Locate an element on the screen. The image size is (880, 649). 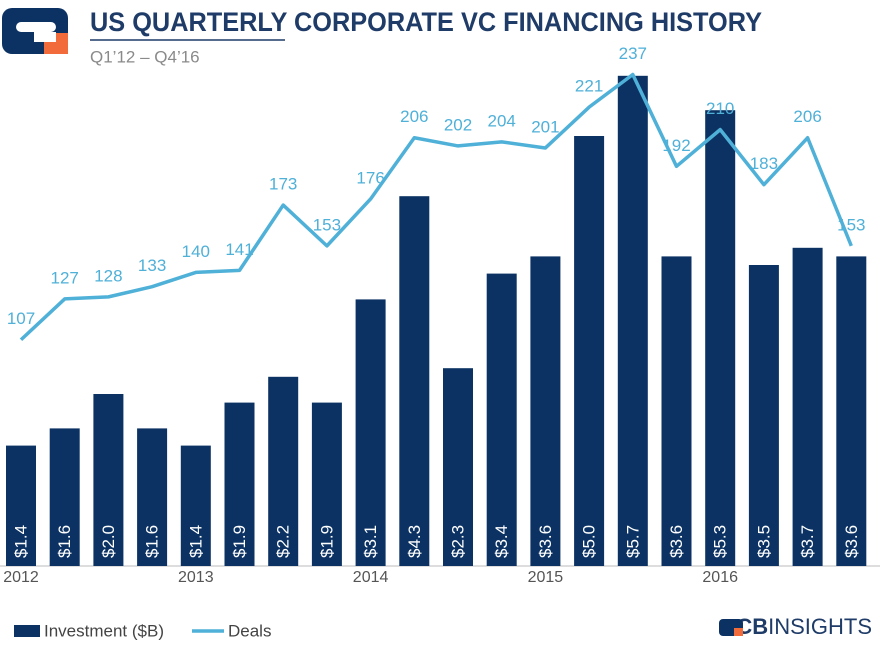
x-tick-label: 2016 is located at coordinates (720, 577).